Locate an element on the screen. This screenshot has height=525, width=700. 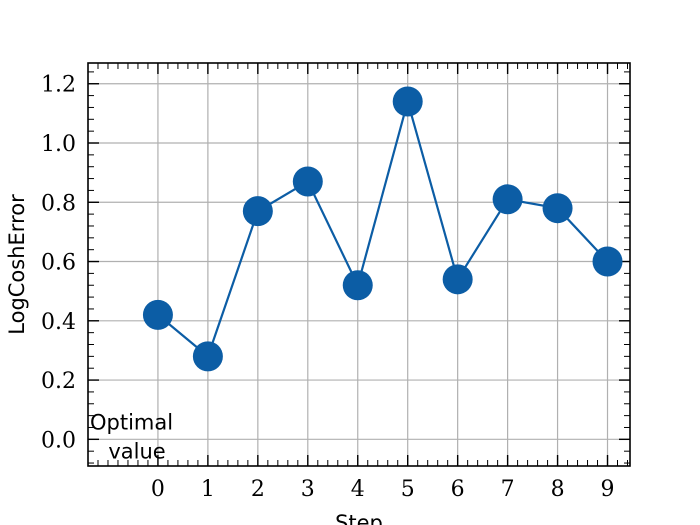
y-tick-label: 1.0 is located at coordinates (58, 144).